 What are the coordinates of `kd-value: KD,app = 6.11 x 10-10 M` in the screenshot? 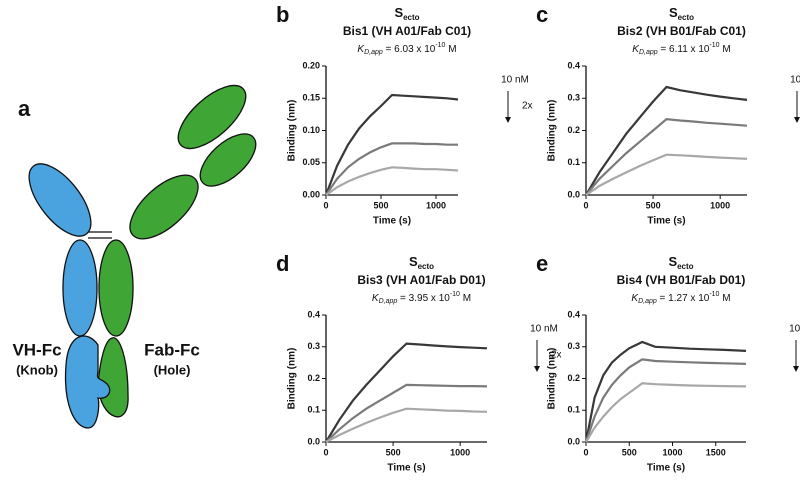 It's located at (681, 49).